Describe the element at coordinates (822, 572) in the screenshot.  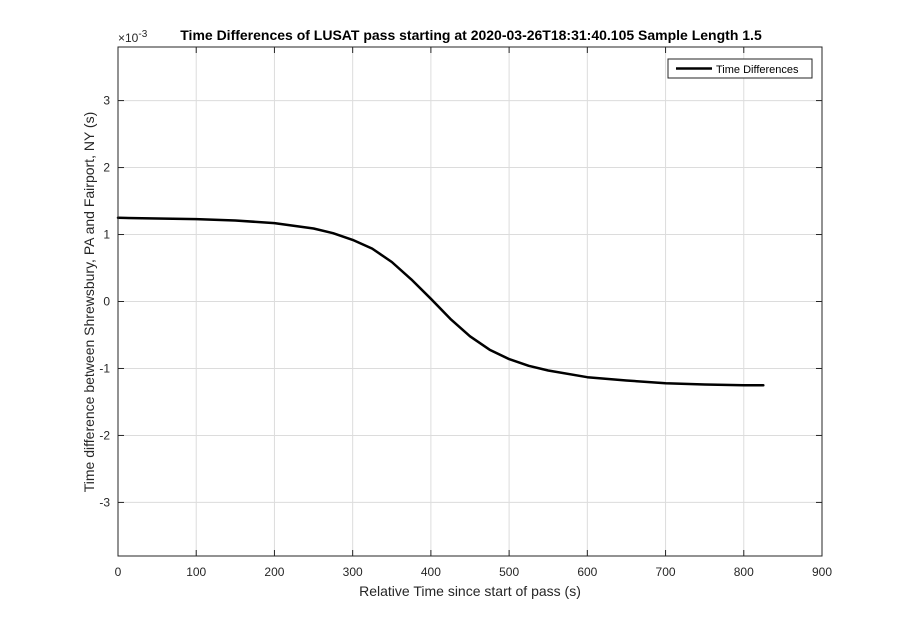
I see `x-tick-label: 900` at that location.